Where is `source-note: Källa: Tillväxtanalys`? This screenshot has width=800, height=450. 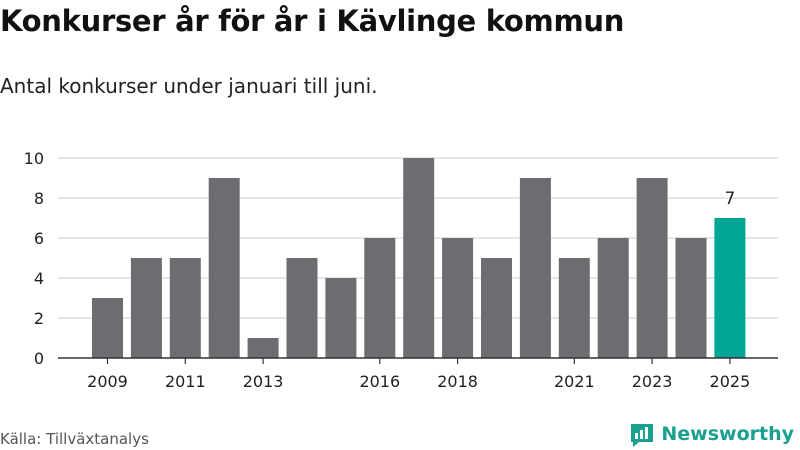 source-note: Källa: Tillväxtanalys is located at coordinates (74, 439).